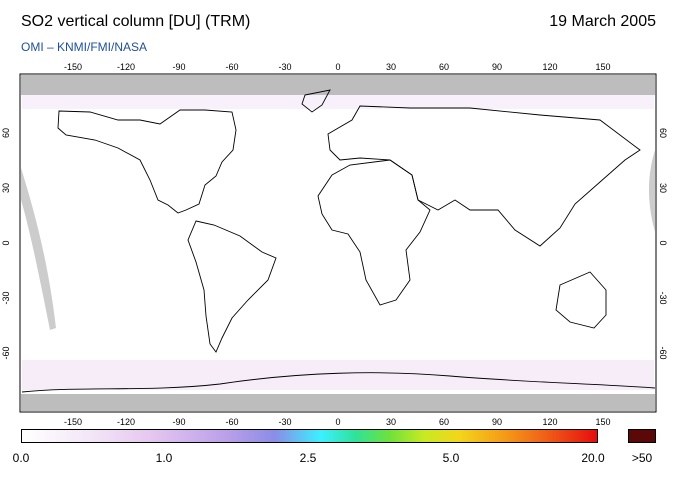 Image resolution: width=676 pixels, height=480 pixels. Describe the element at coordinates (232, 422) in the screenshot. I see `lon-tick-bottom: -60` at that location.